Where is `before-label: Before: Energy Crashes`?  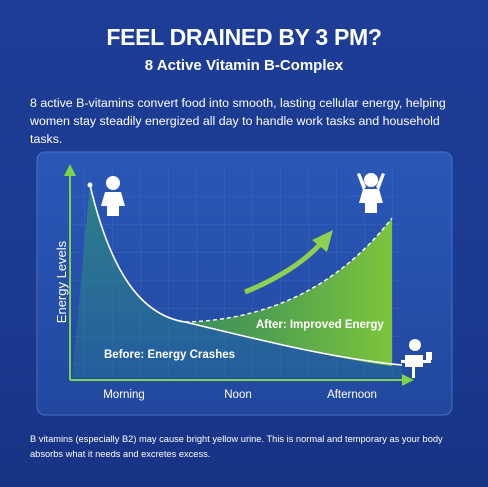
before-label: Before: Energy Crashes is located at coordinates (169, 355).